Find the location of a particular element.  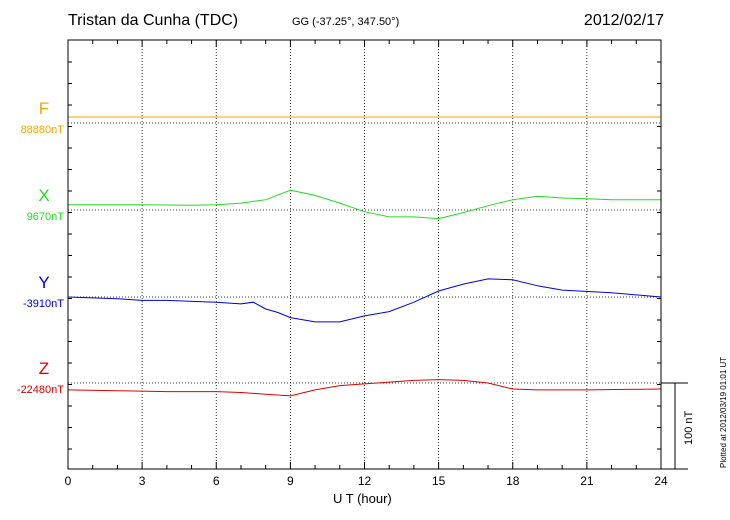

trace-z is located at coordinates (364, 388).